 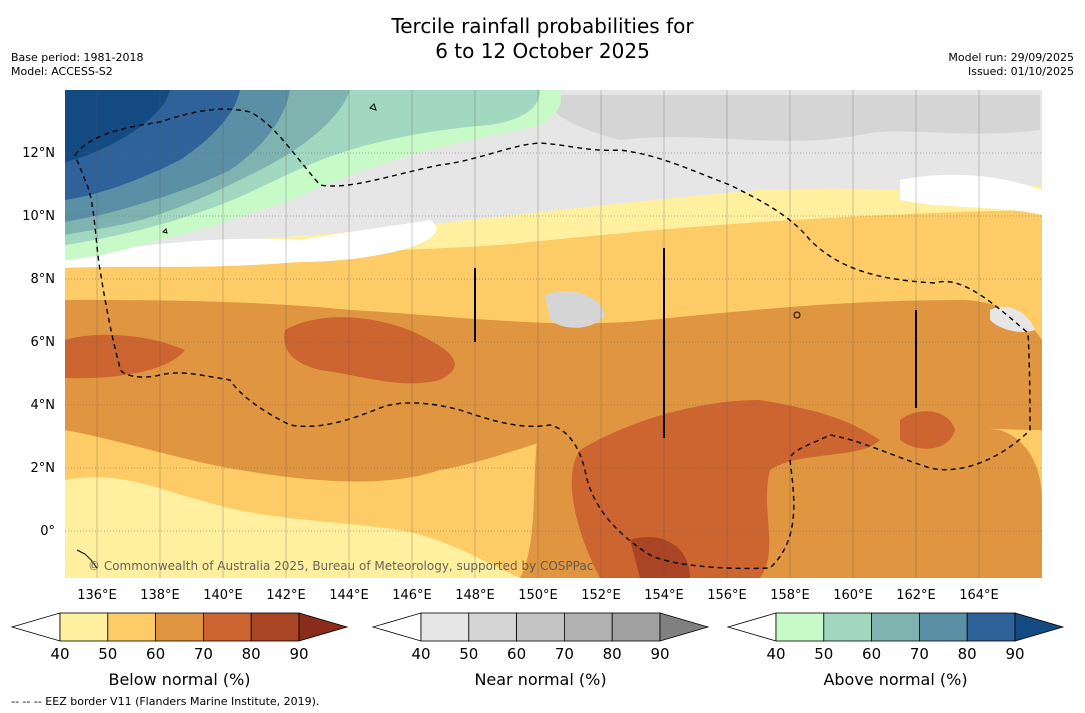 I want to click on lon-label: 162°E, so click(x=916, y=595).